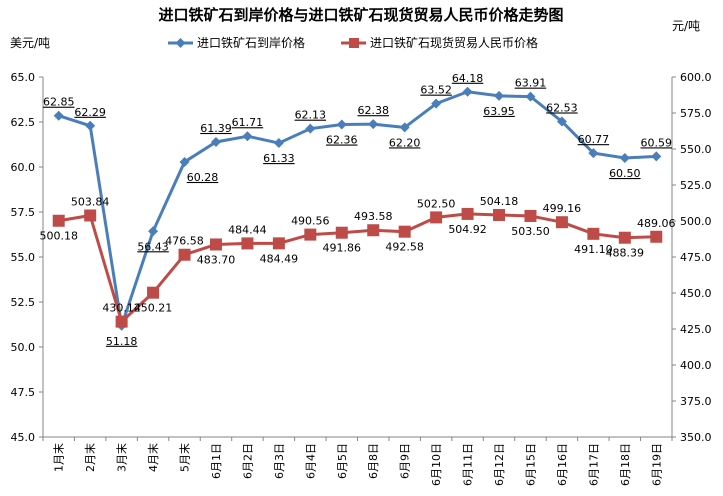  I want to click on right-tick-label: 375.0, so click(696, 401).